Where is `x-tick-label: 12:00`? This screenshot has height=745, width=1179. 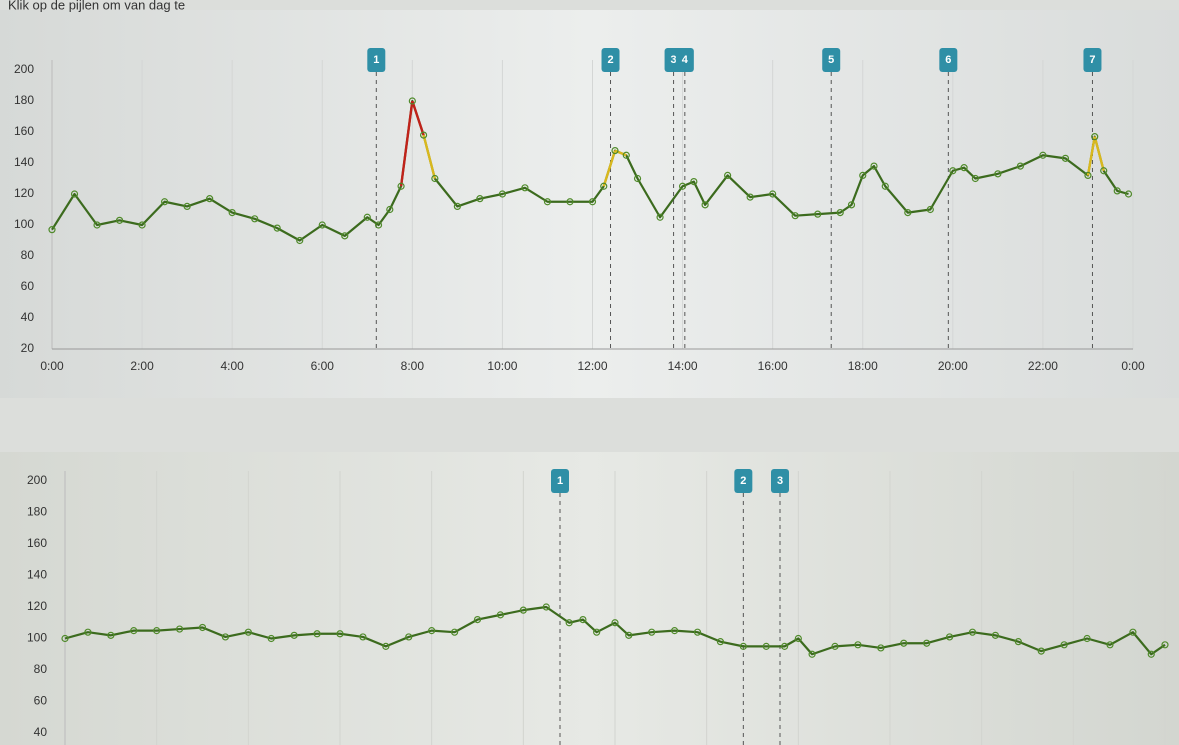
x-tick-label: 12:00 is located at coordinates (592, 366).